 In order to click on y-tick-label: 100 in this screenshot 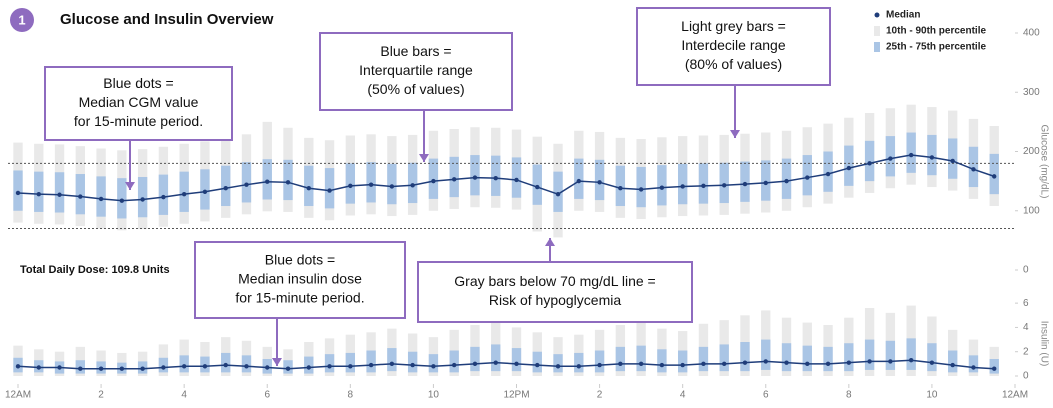, I will do `click(1031, 210)`.